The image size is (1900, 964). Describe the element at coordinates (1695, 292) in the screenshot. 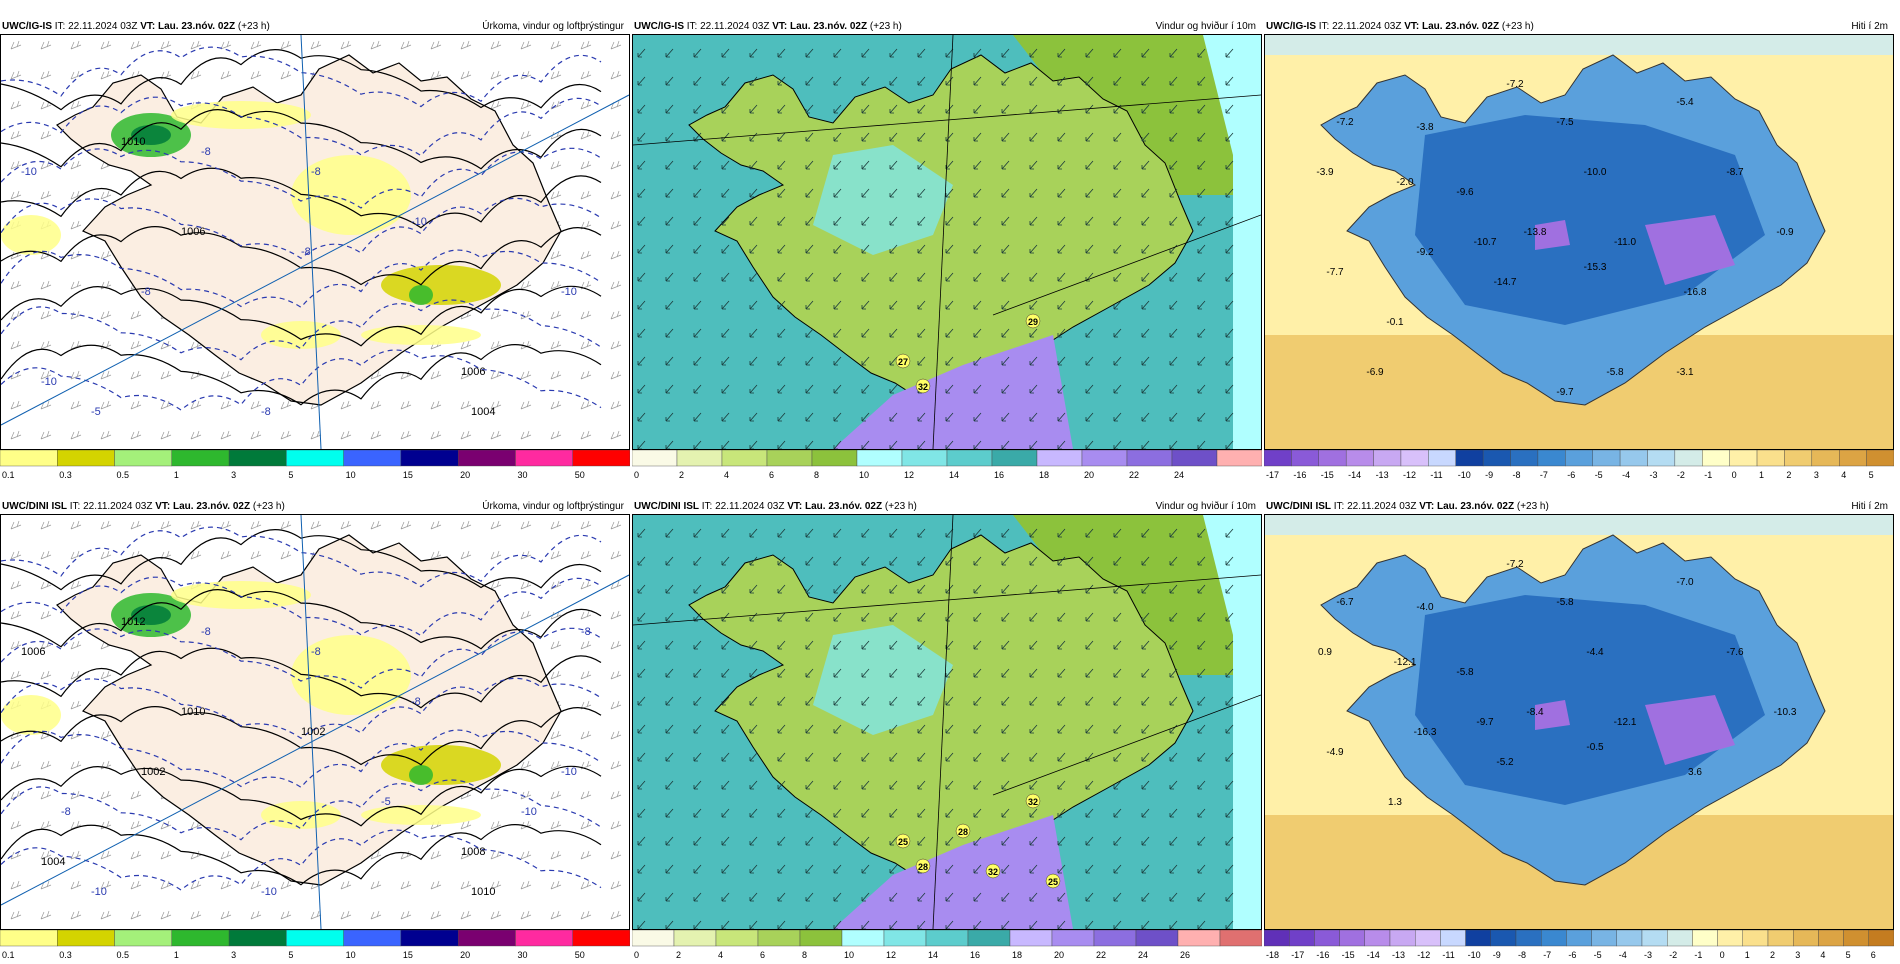

I see `temperature-label: -16.8` at that location.